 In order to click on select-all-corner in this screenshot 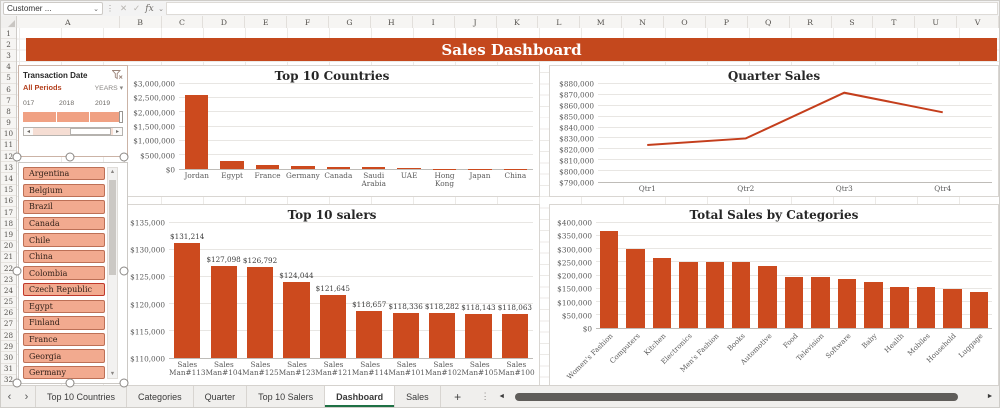, I will do `click(9, 22)`.